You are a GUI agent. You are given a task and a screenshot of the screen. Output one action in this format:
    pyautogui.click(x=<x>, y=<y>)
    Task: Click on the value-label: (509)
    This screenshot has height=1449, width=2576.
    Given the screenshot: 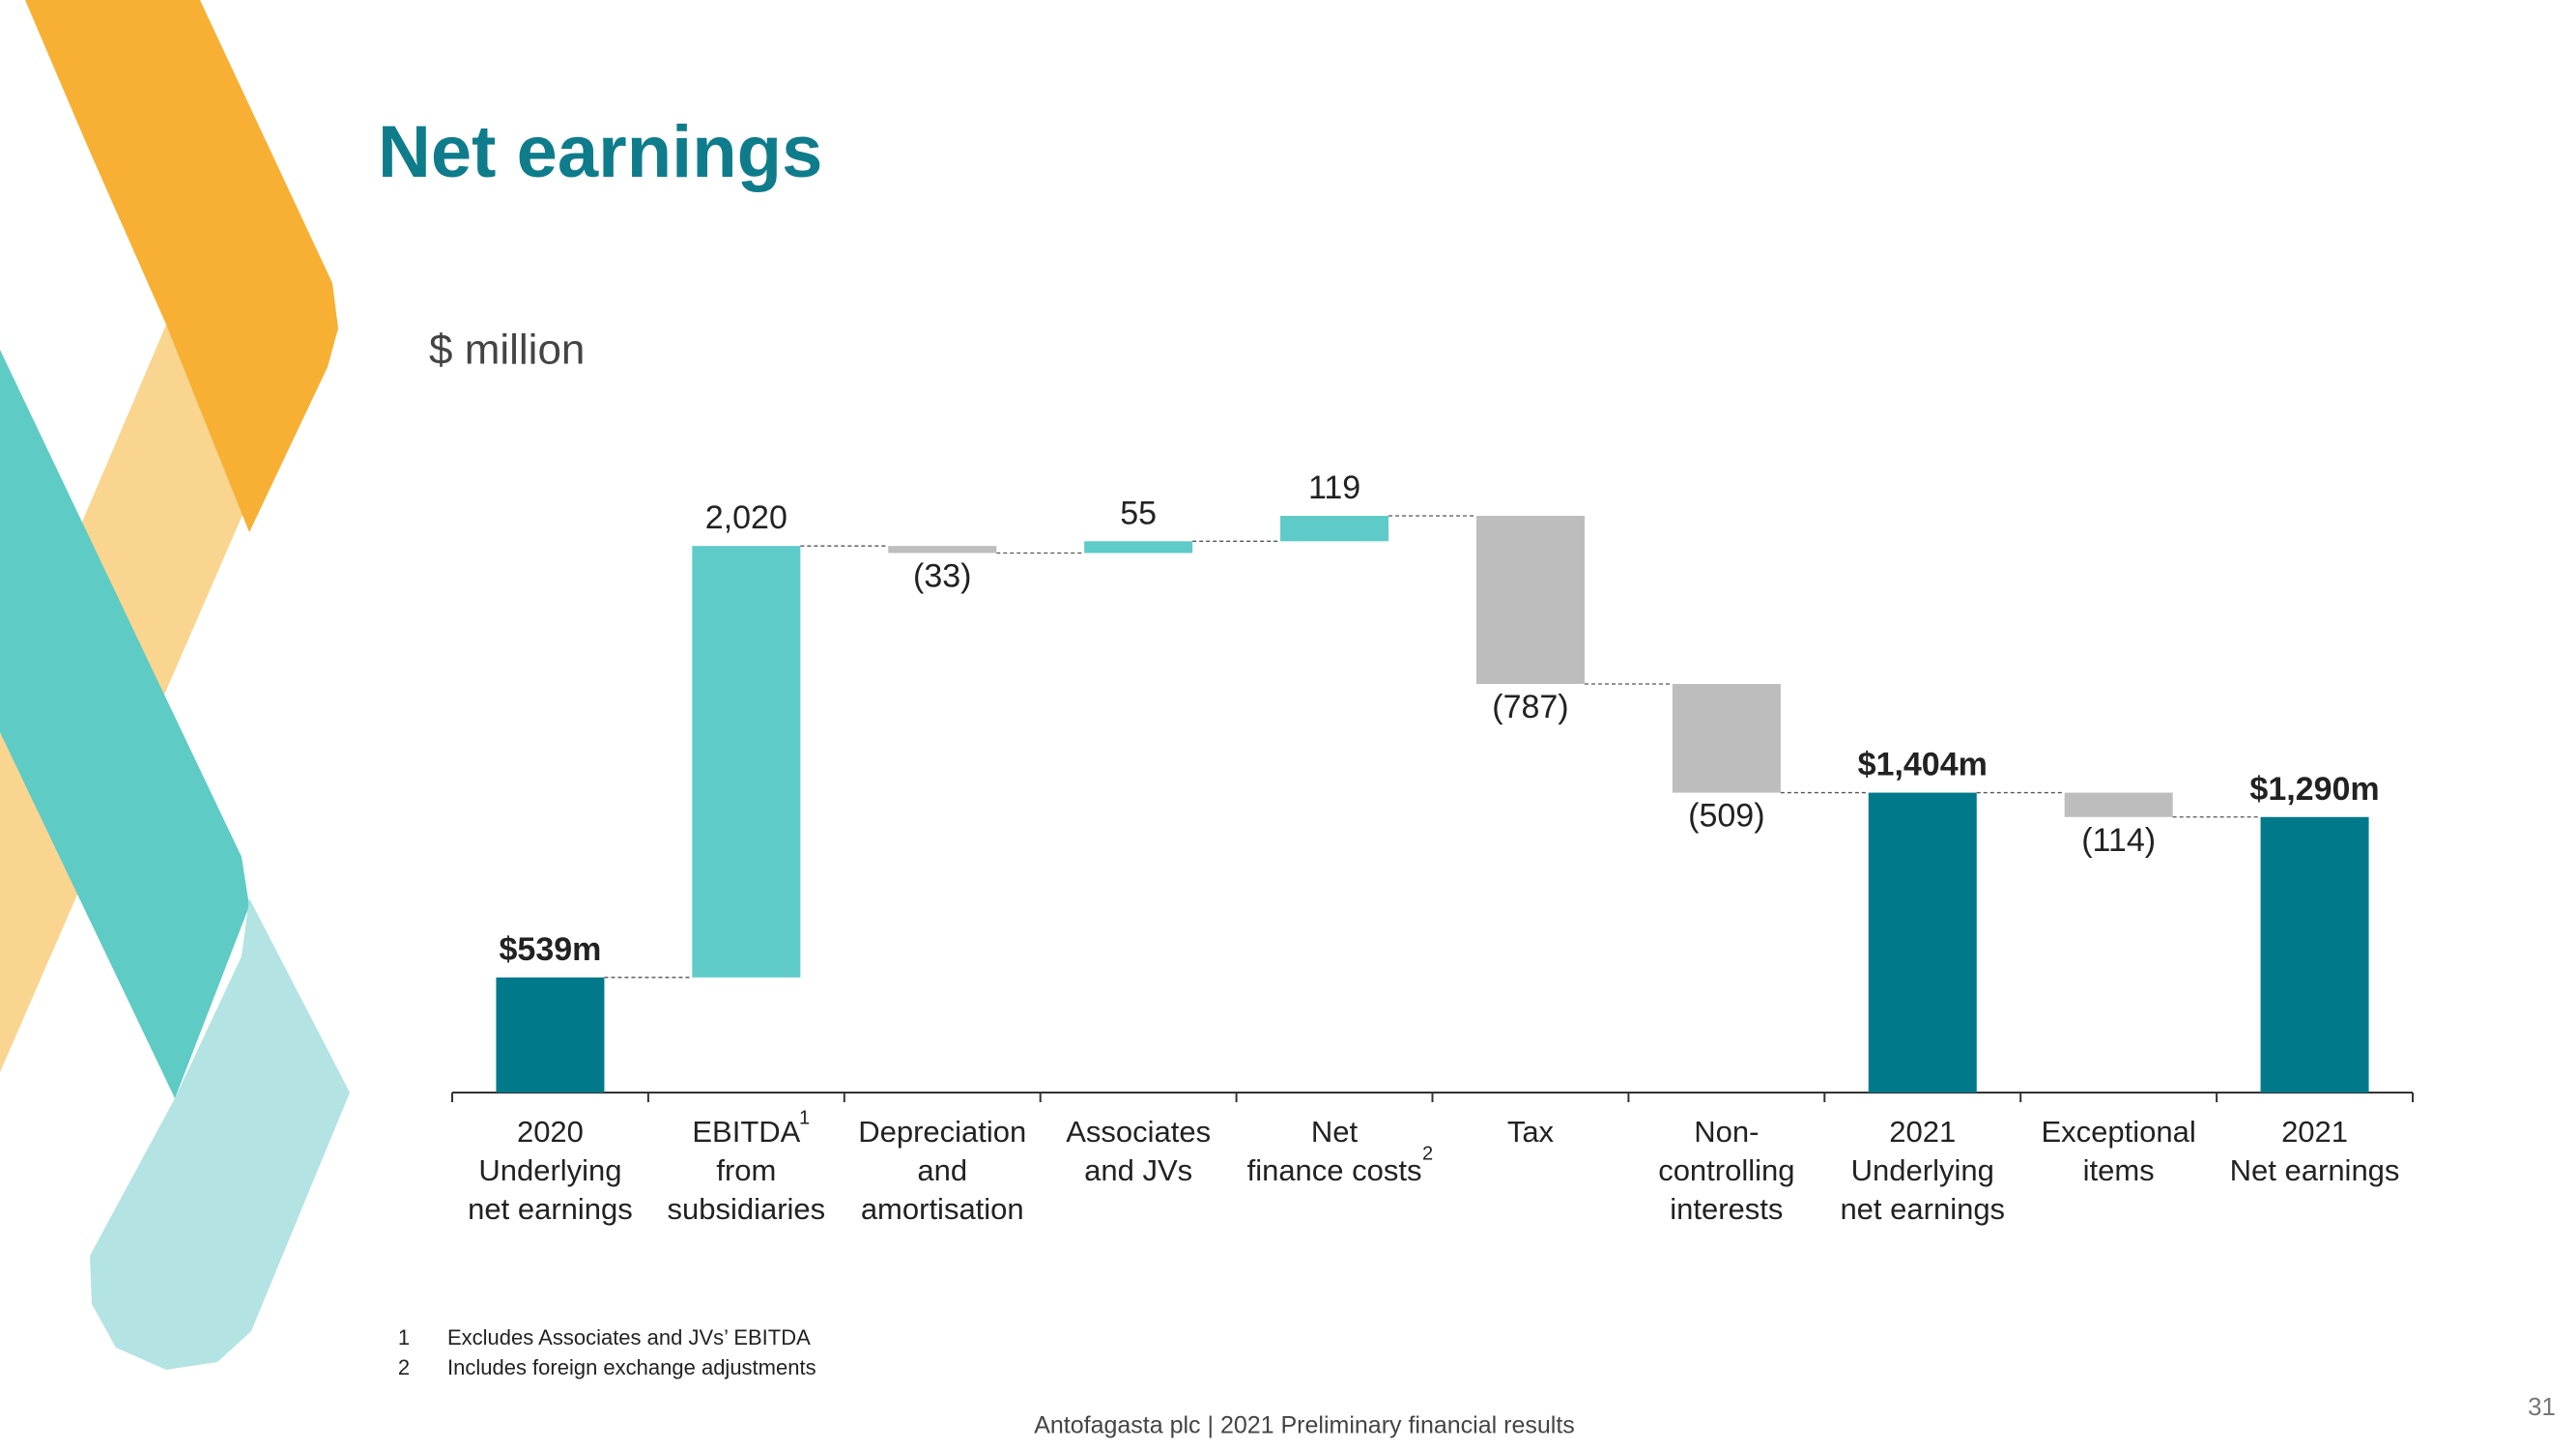 What is the action you would take?
    pyautogui.click(x=1726, y=816)
    